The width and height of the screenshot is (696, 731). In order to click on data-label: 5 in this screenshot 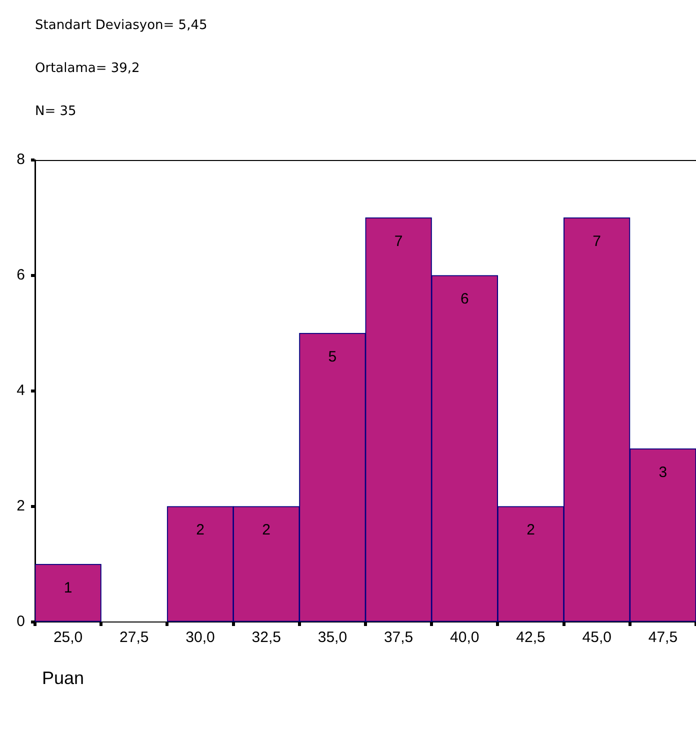, I will do `click(332, 357)`.